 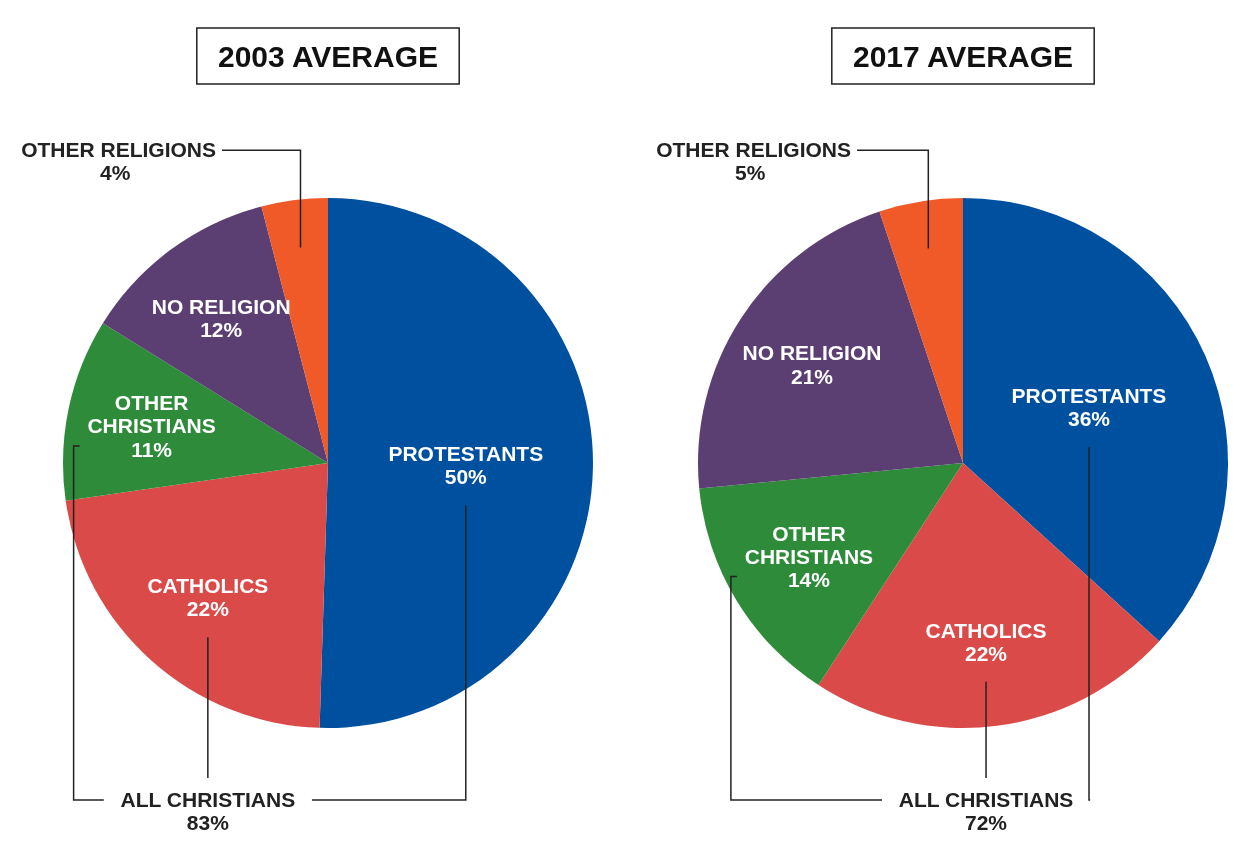 What do you see at coordinates (986, 823) in the screenshot?
I see `text: 72%` at bounding box center [986, 823].